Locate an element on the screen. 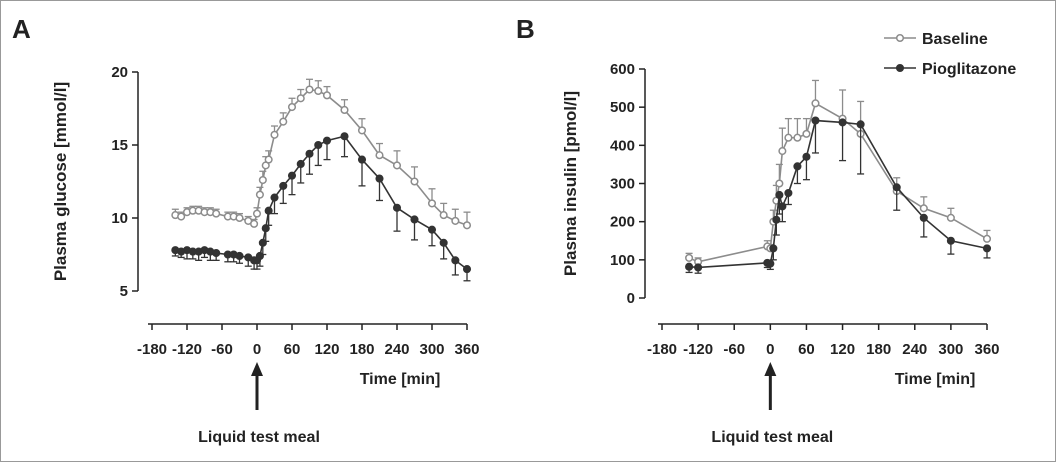 The height and width of the screenshot is (467, 1056). legend-label: Baseline is located at coordinates (955, 39).